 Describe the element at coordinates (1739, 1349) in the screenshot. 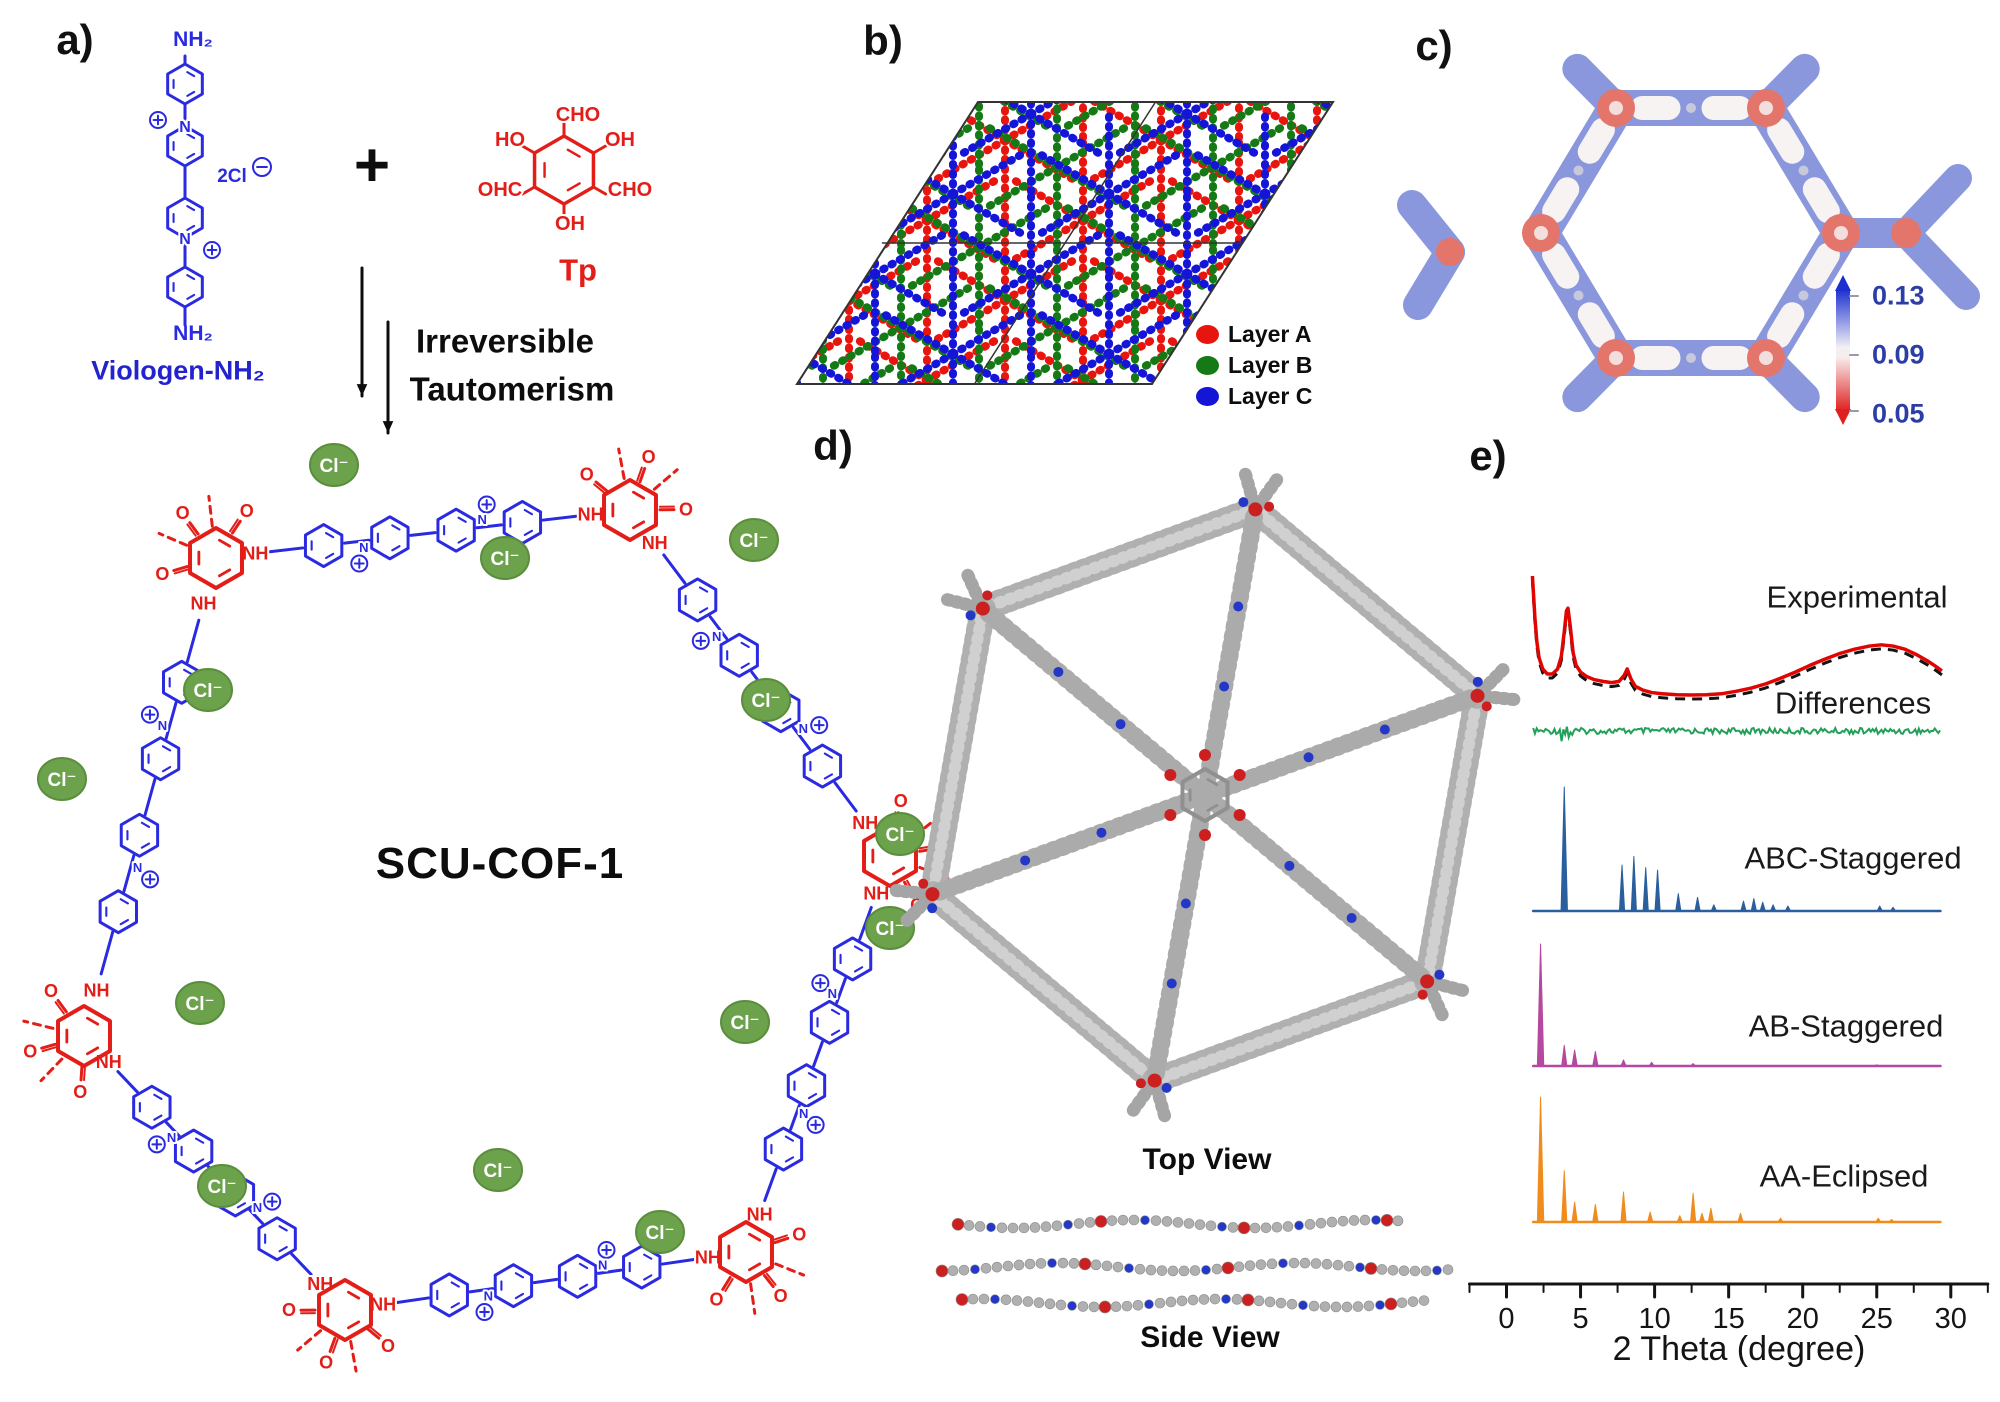

I see `x-axis-title: 2 Theta (degree)` at that location.